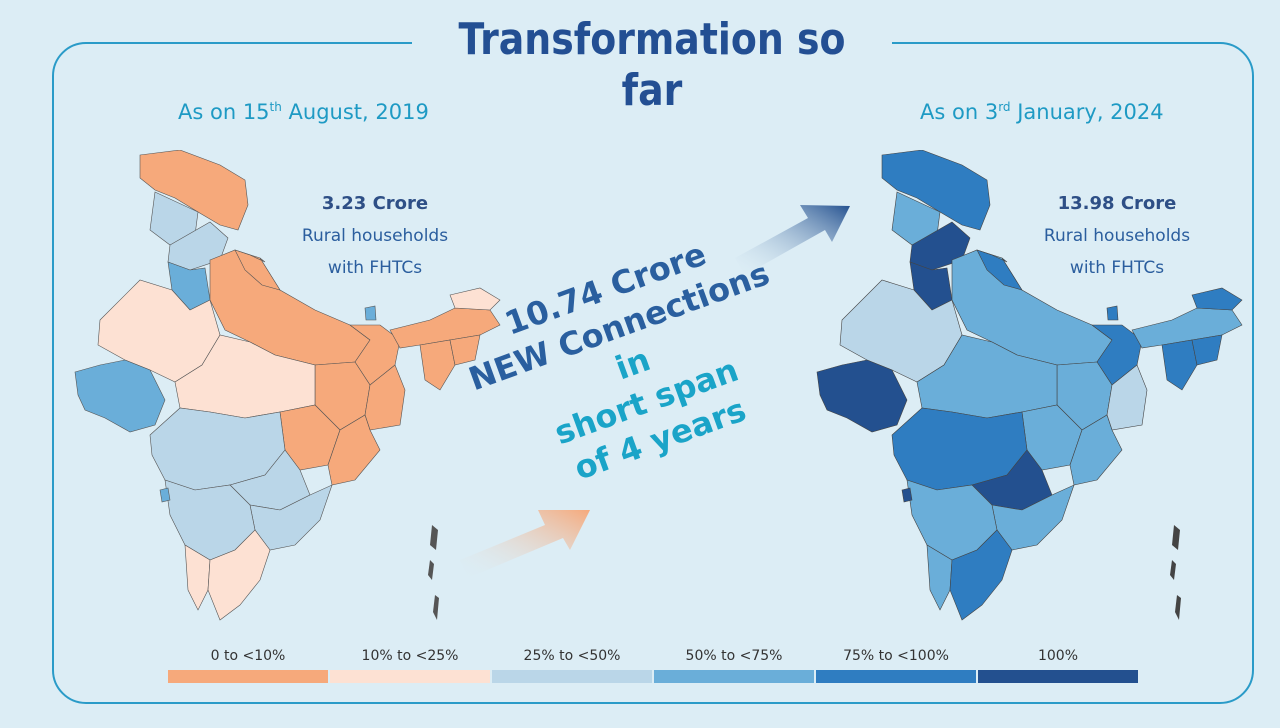 This screenshot has height=728, width=1280. Describe the element at coordinates (525, 544) in the screenshot. I see `orange-arrow-icon` at that location.